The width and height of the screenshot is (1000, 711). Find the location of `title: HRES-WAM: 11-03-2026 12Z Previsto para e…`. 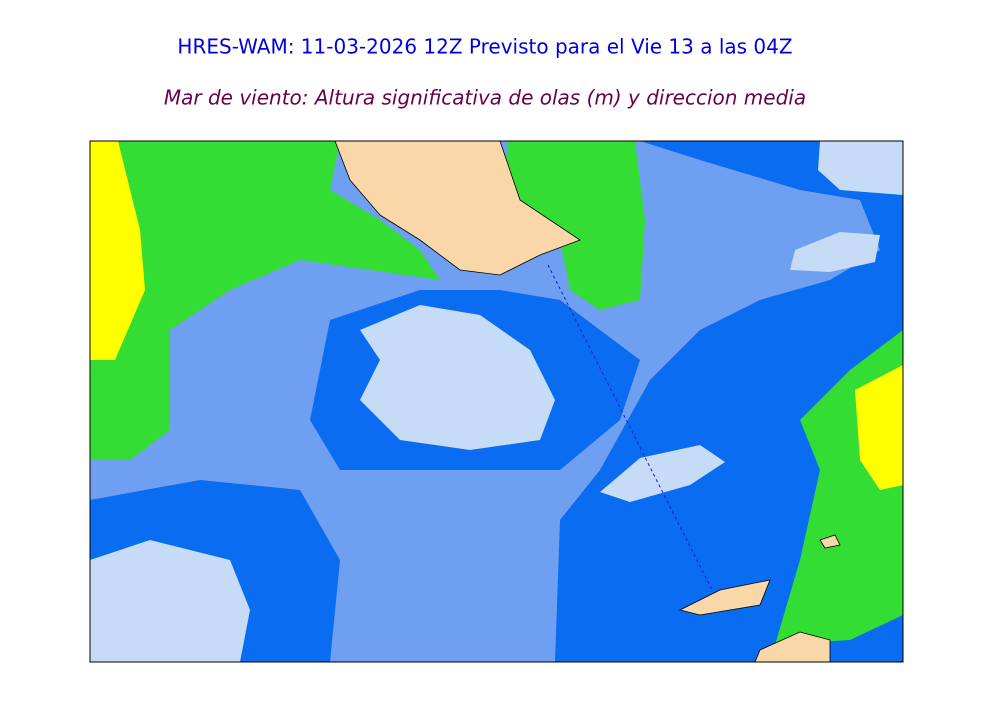

title: HRES-WAM: 11-03-2026 12Z Previsto para e… is located at coordinates (484, 47).